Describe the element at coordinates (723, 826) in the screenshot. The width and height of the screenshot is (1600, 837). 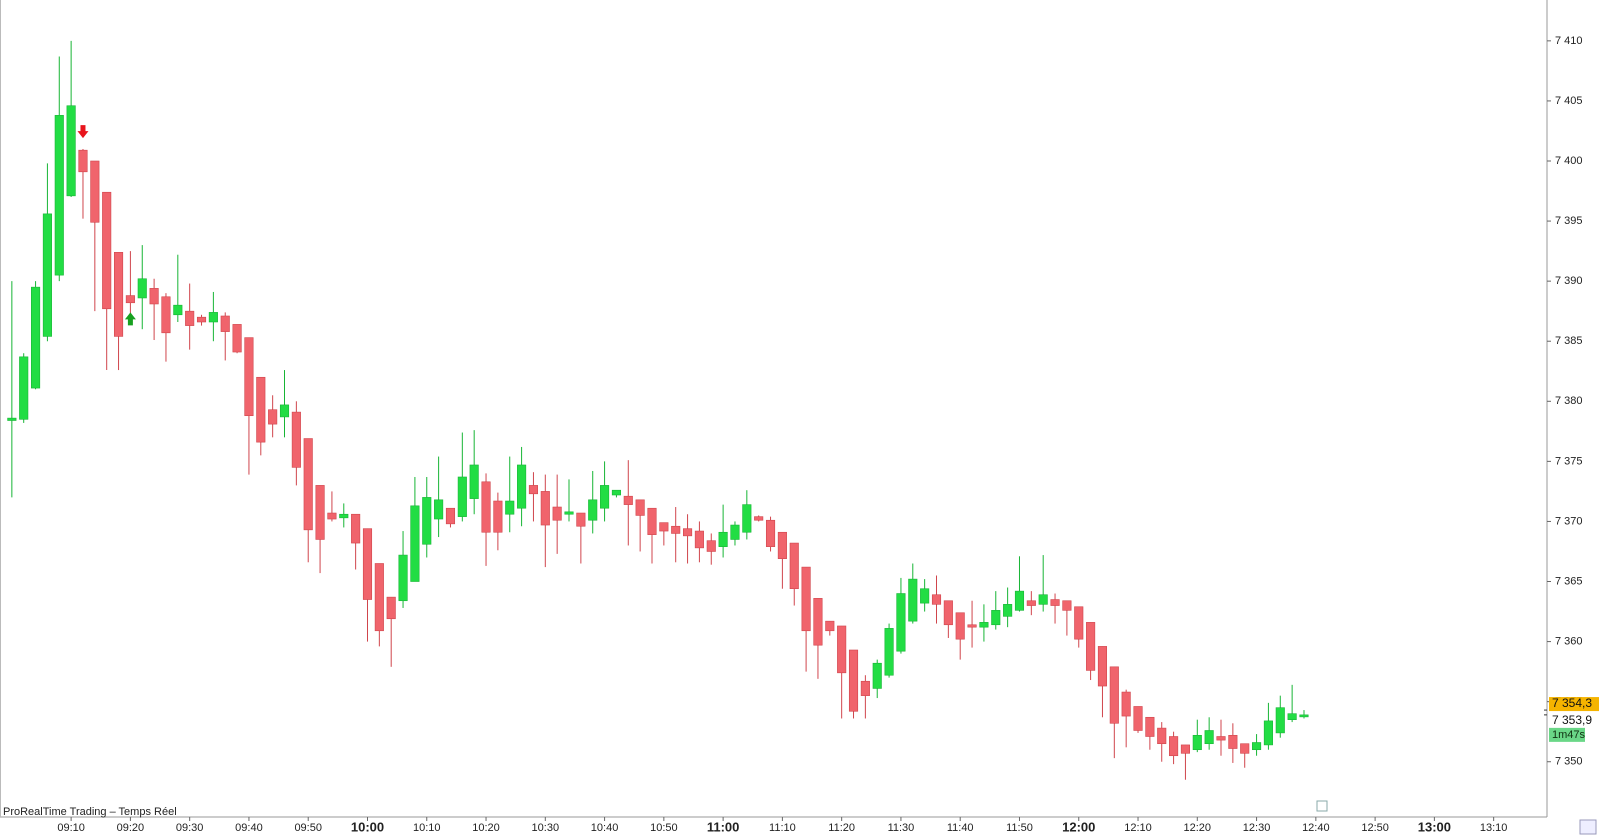
I see `x-tick-label: 11:00` at that location.